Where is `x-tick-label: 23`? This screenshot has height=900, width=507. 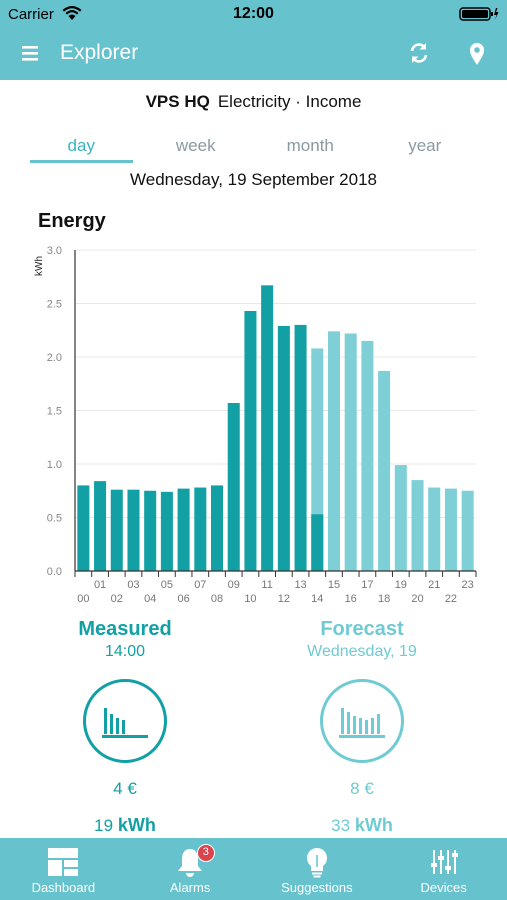 x-tick-label: 23 is located at coordinates (468, 585).